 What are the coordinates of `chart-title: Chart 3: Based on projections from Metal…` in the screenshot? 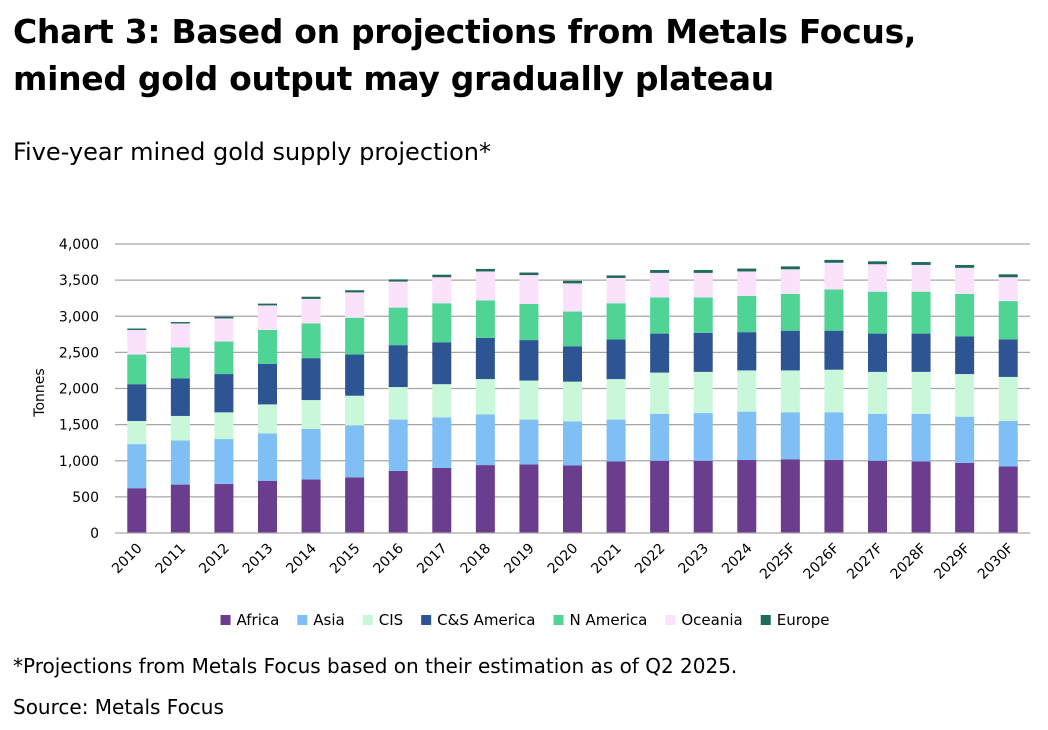 It's located at (465, 55).